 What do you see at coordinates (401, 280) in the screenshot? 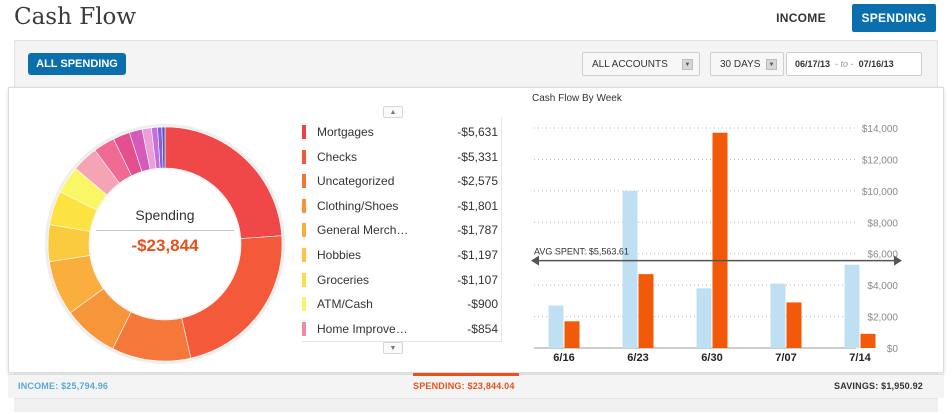
I see `legend-item: Groceries -$1,107` at bounding box center [401, 280].